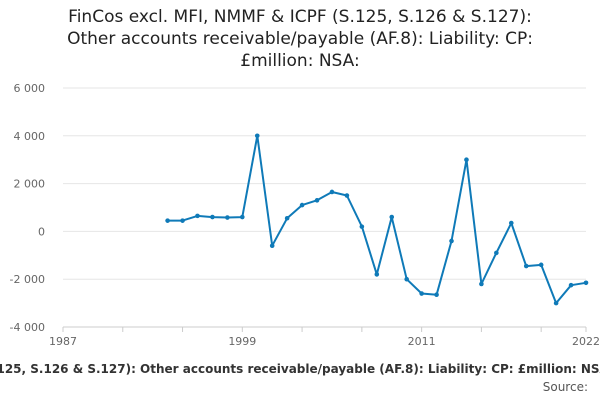 This screenshot has height=400, width=600. What do you see at coordinates (565, 387) in the screenshot?
I see `source-label: Source:` at bounding box center [565, 387].